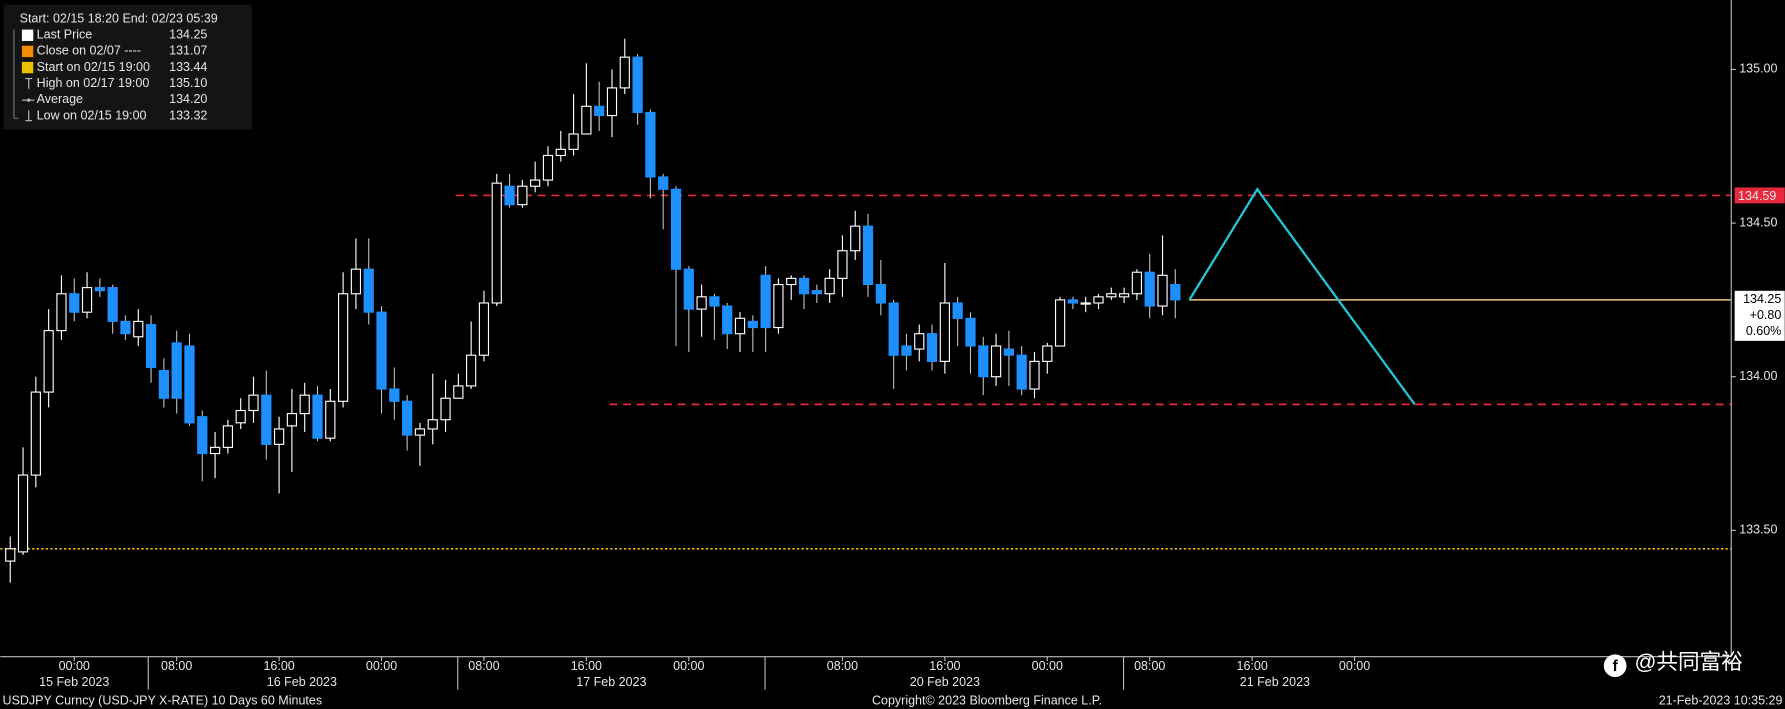 This screenshot has width=1785, height=709. Describe the element at coordinates (1689, 661) in the screenshot. I see `watermark: @共同富裕` at that location.